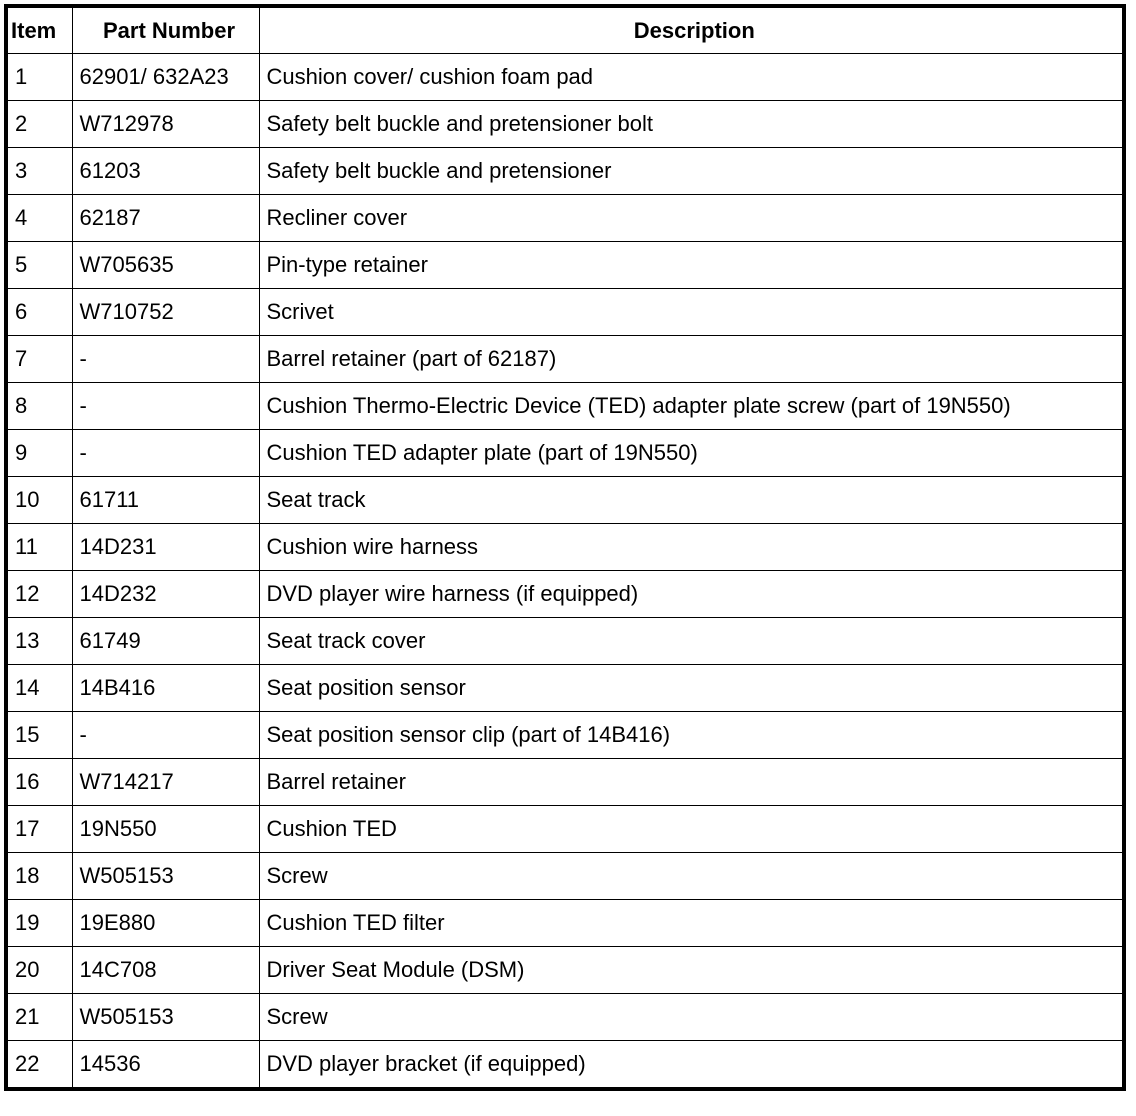 This screenshot has height=1116, width=1136. I want to click on table-row: 22 14536 DVD player bracket (if equipped), so click(565, 1065).